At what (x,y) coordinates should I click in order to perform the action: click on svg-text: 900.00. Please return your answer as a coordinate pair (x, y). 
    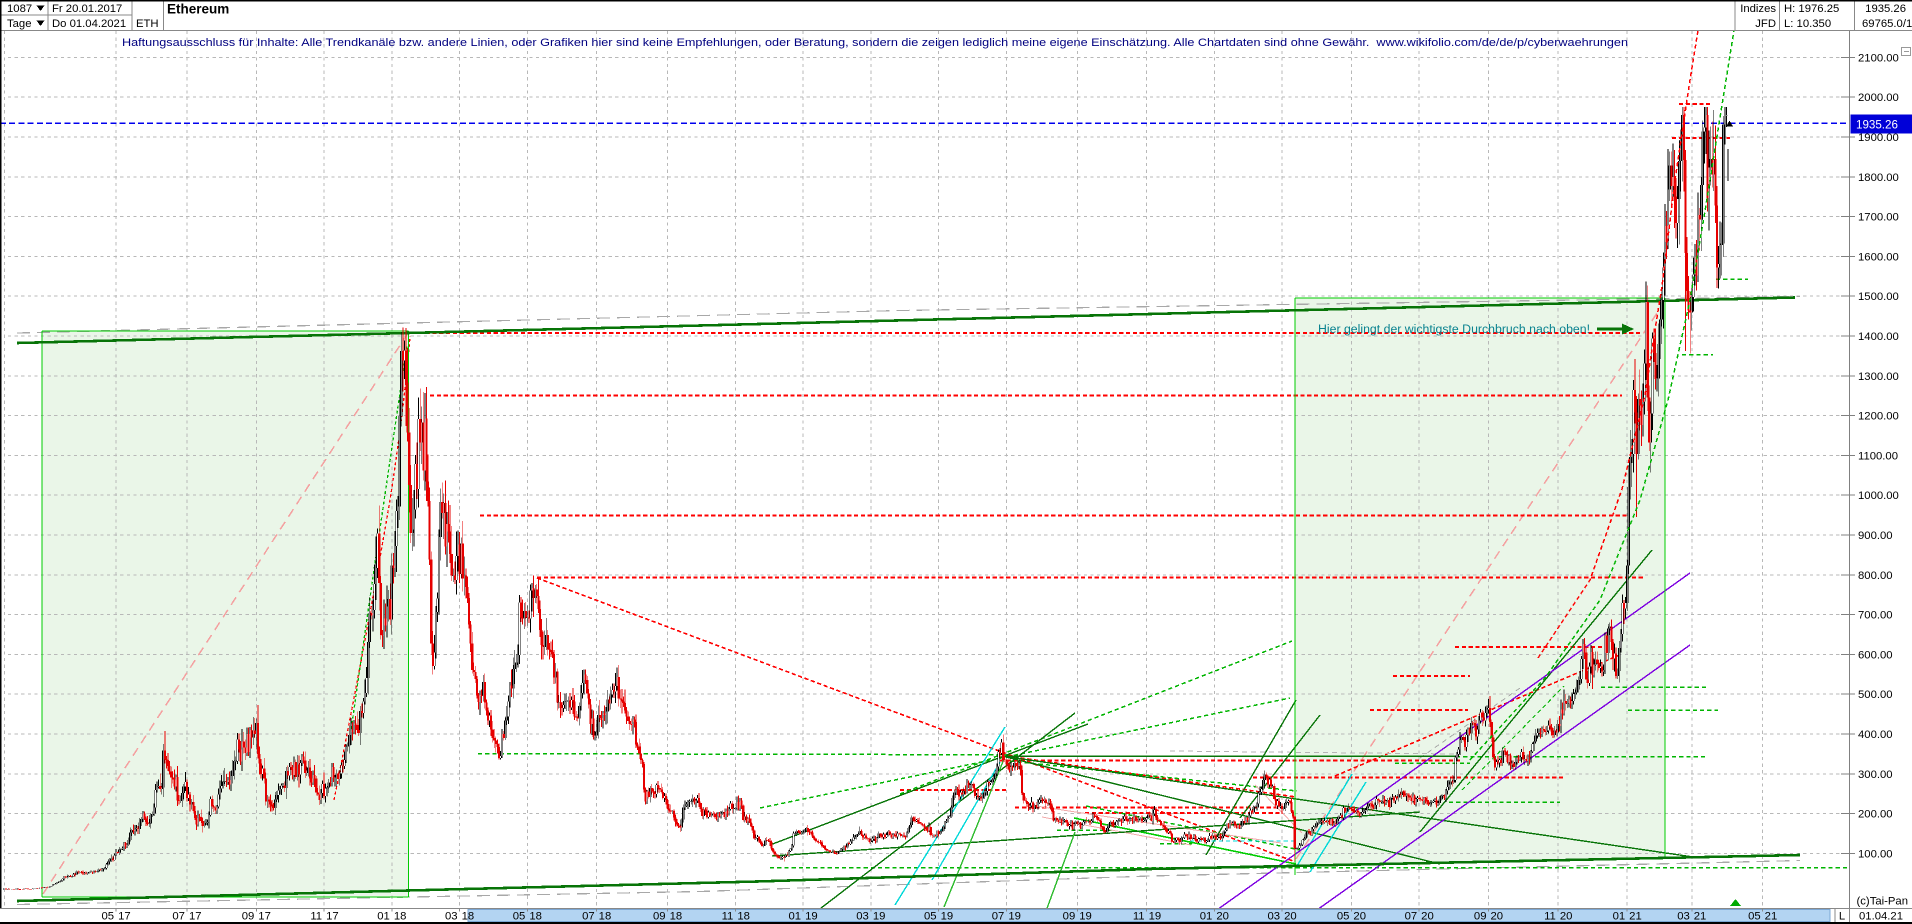
    Looking at the image, I should click on (1875, 536).